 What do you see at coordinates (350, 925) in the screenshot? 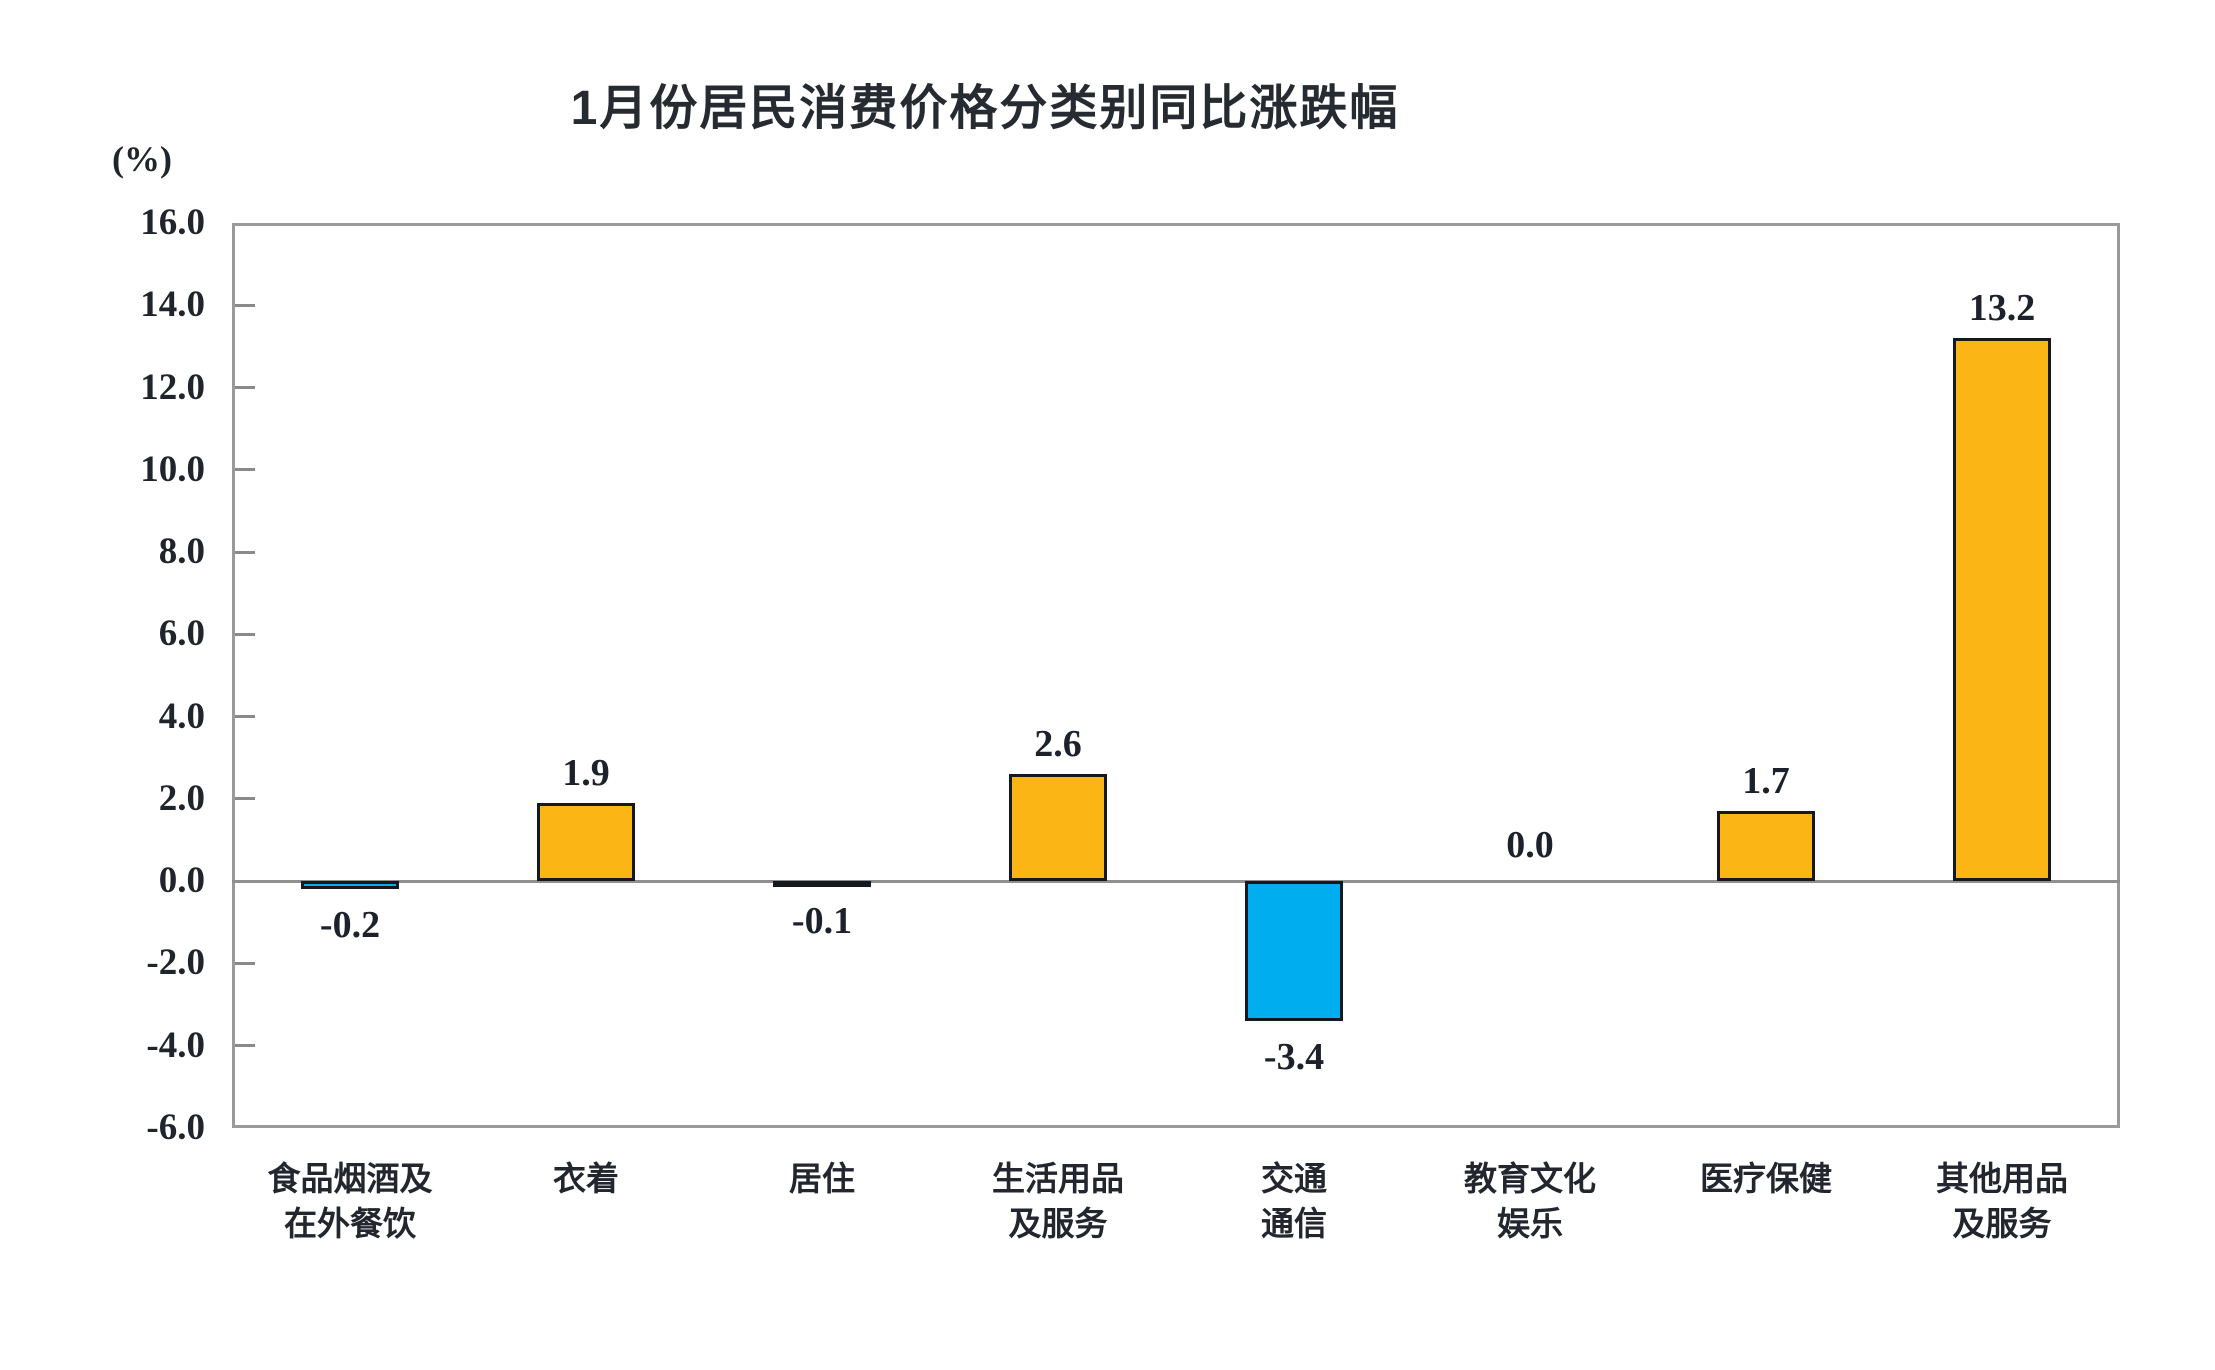
I see `bar-value-label: -0.2` at bounding box center [350, 925].